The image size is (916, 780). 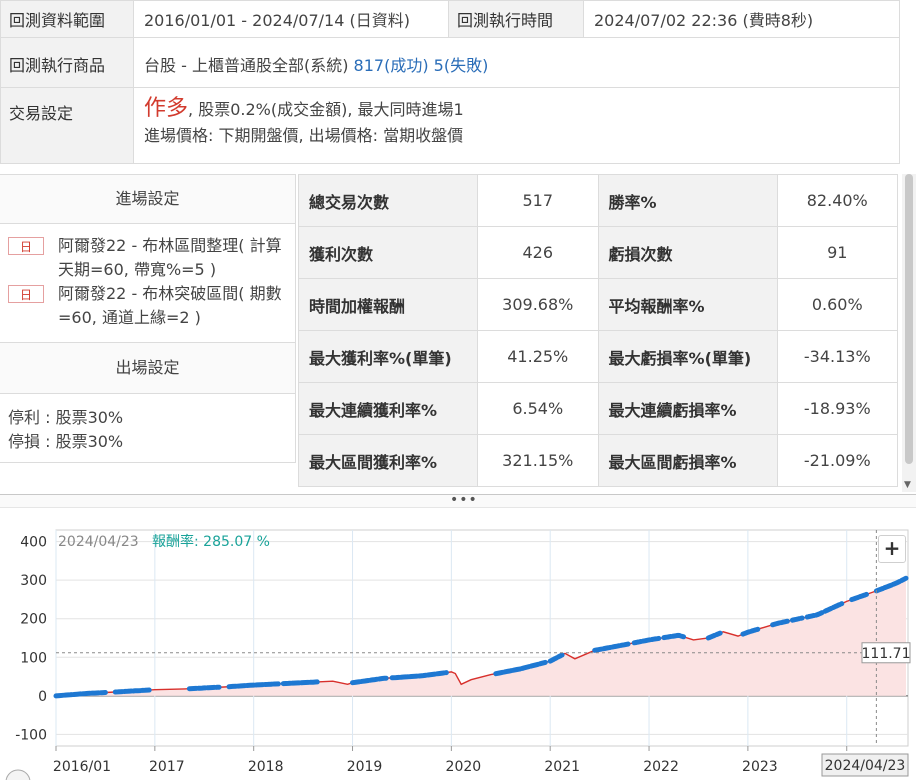 What do you see at coordinates (760, 767) in the screenshot?
I see `x-tick-label: 2023` at bounding box center [760, 767].